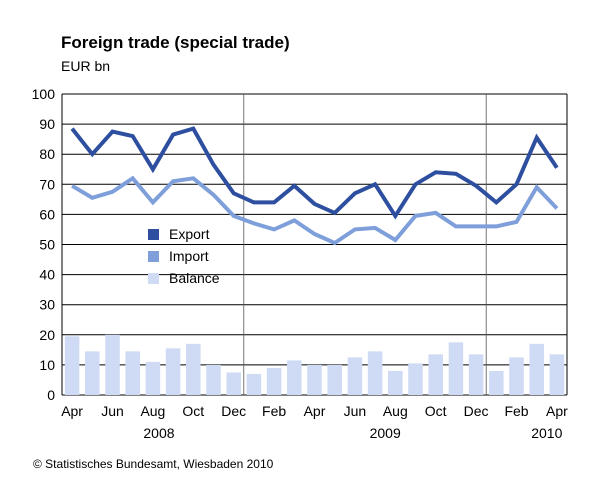 This screenshot has width=600, height=490. I want to click on y-tick-label: 70, so click(47, 184).